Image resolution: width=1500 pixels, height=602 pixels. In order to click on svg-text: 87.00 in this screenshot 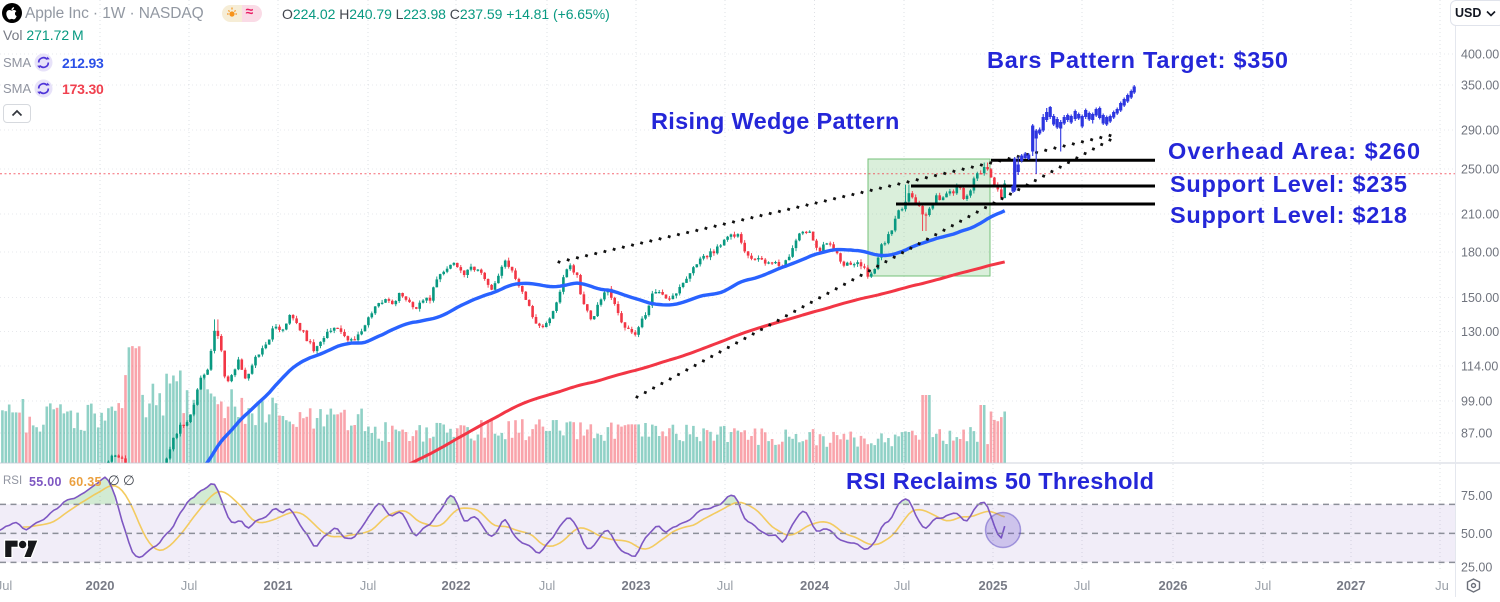, I will do `click(1476, 434)`.